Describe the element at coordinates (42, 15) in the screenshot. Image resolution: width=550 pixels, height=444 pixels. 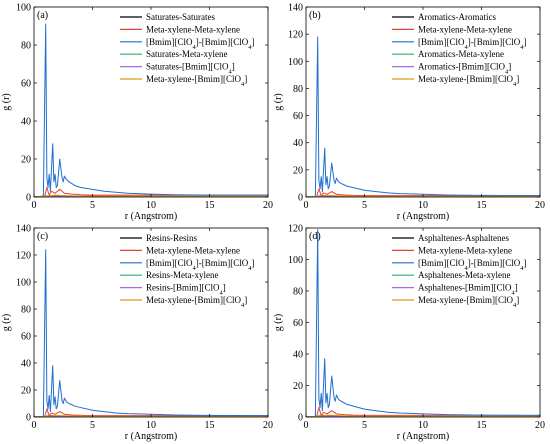
I see `panel-label: (a)` at that location.